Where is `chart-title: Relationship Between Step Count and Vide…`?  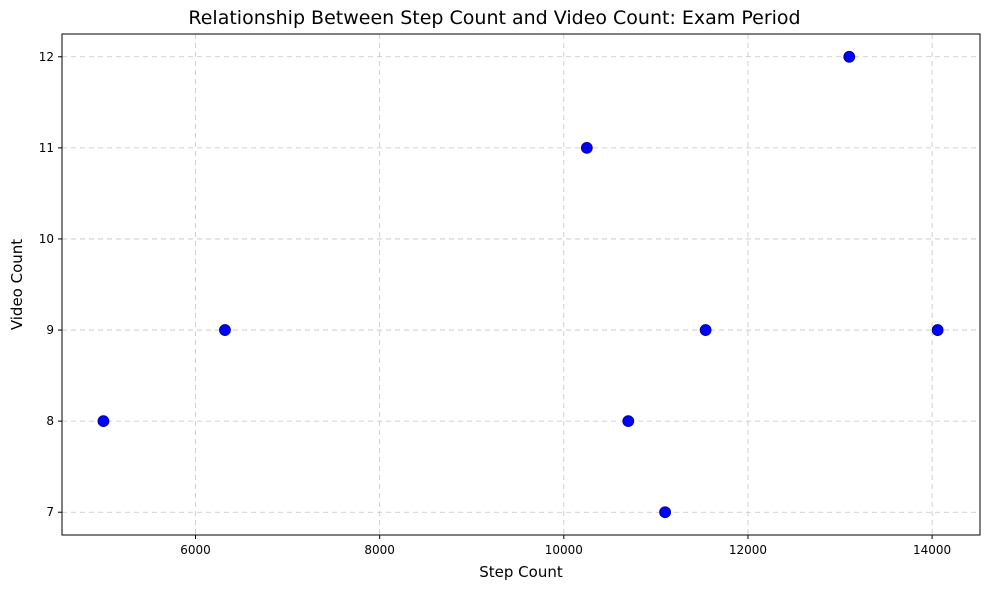 chart-title: Relationship Between Step Count and Vide… is located at coordinates (494, 18).